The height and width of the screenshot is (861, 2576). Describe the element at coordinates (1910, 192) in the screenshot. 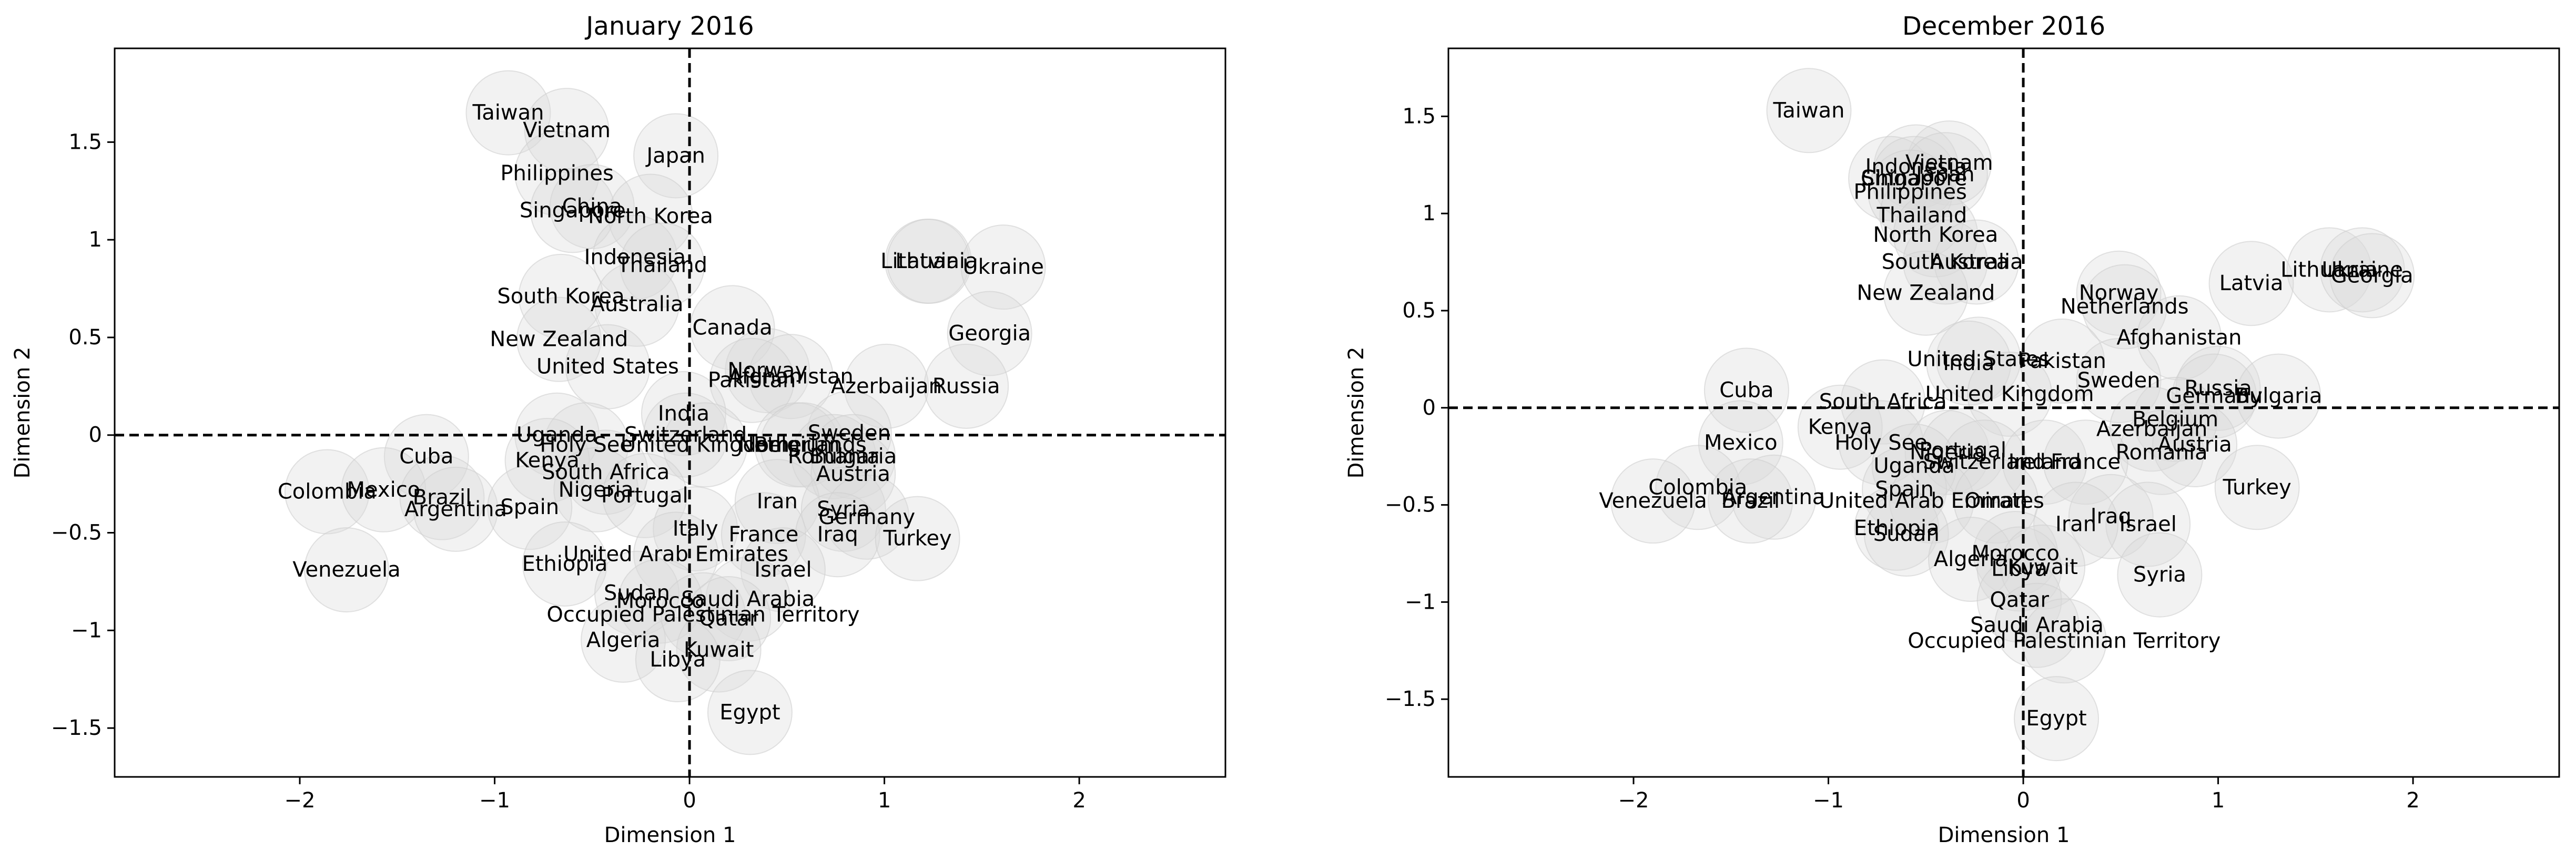

I see `point-label: Philippines` at that location.